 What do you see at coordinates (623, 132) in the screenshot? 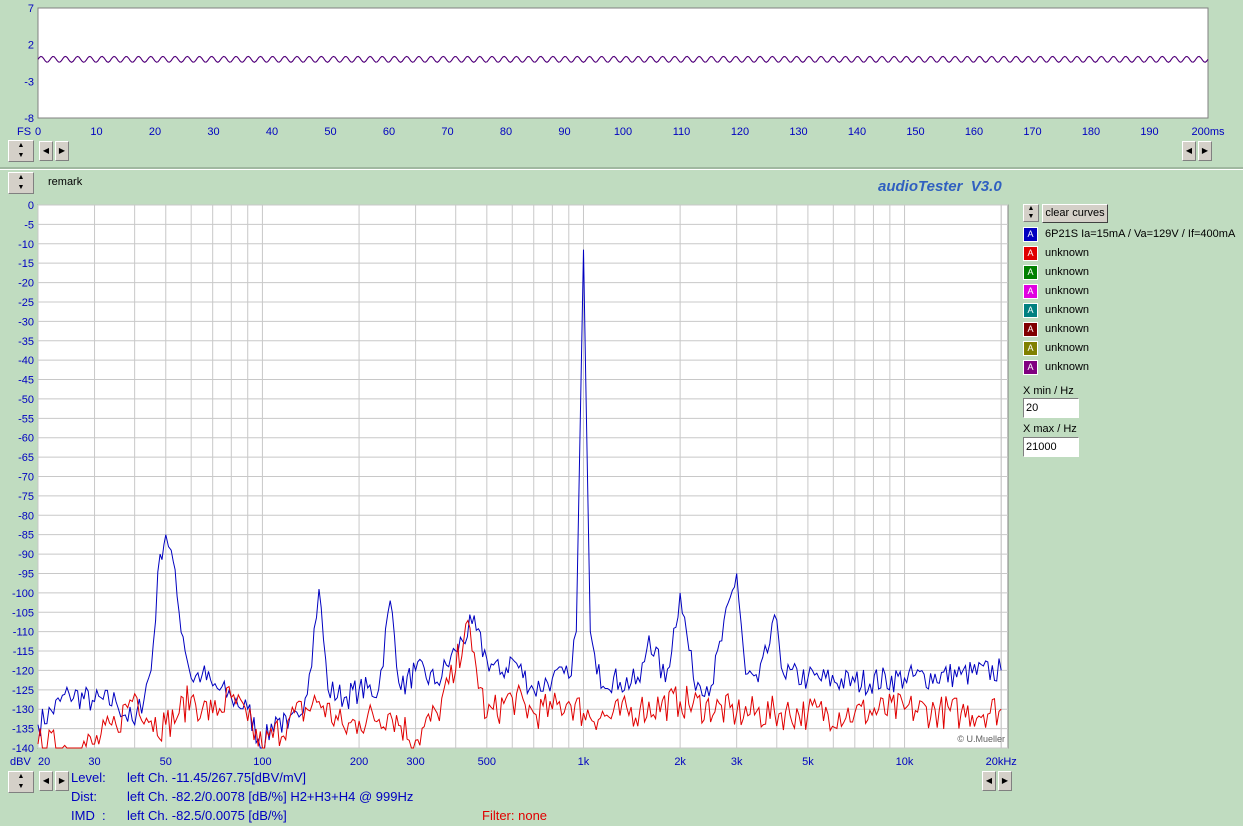
I see `time-x-tick-label: 100` at bounding box center [623, 132].